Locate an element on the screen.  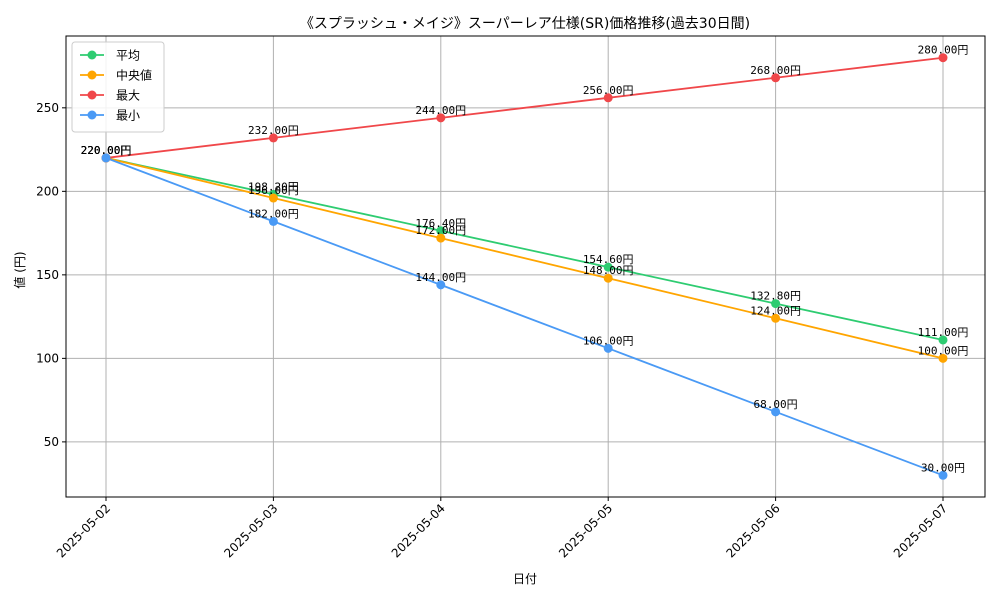
x-tick-label: 2025-05-06 is located at coordinates (753, 530).